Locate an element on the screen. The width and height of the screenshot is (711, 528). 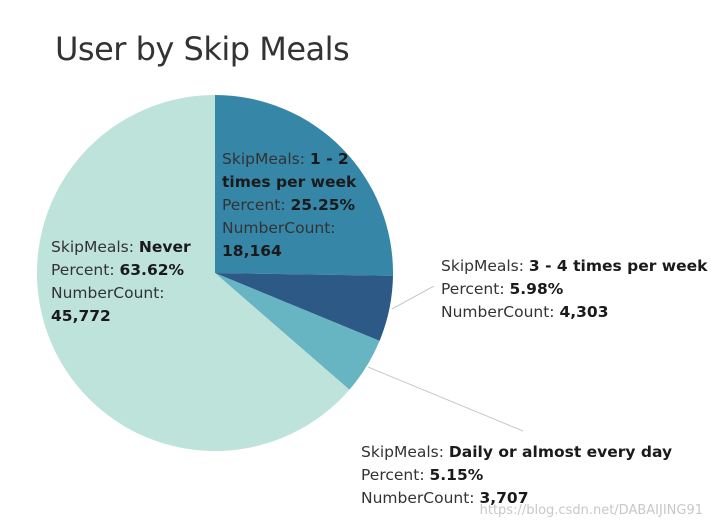
watermark: https://blog.csdn.net/DABAIJING91 is located at coordinates (591, 510).